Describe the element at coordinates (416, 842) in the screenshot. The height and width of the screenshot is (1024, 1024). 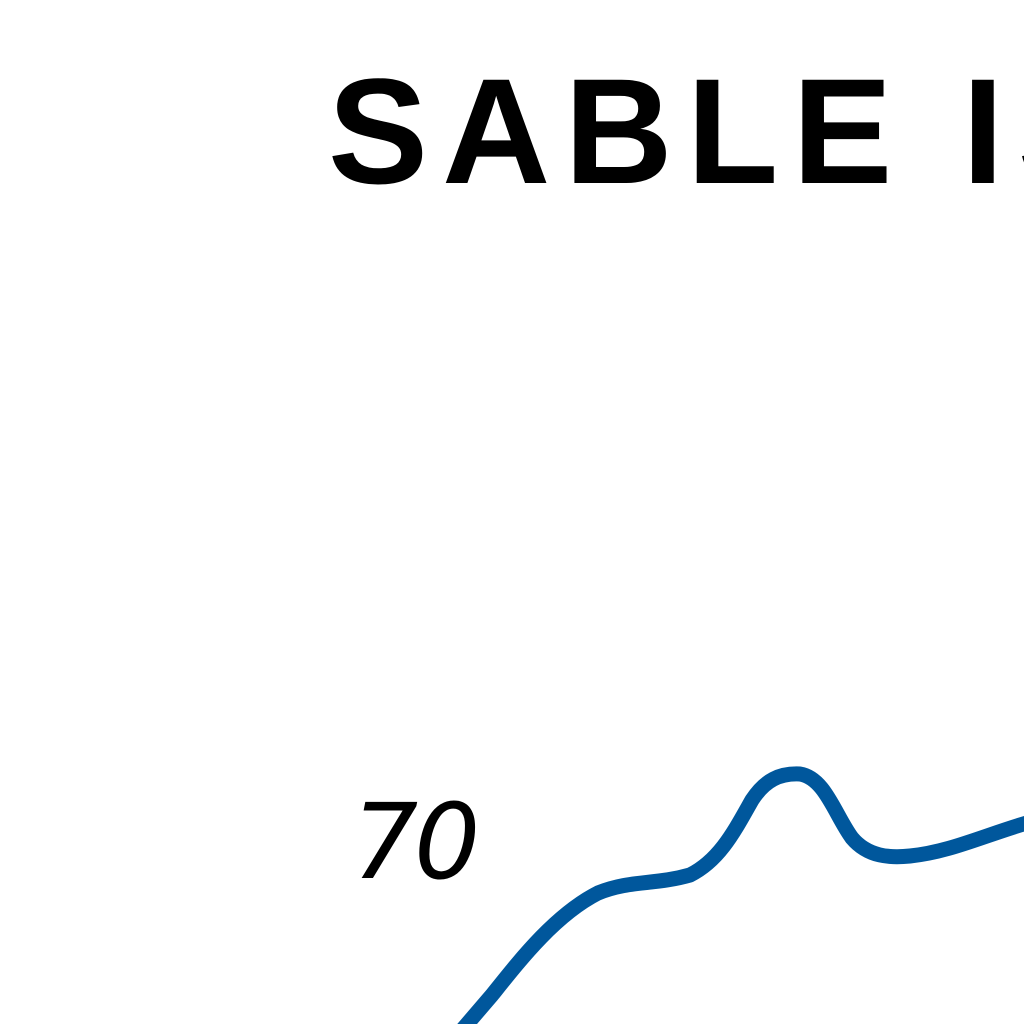
I see `contour-label: 70` at that location.